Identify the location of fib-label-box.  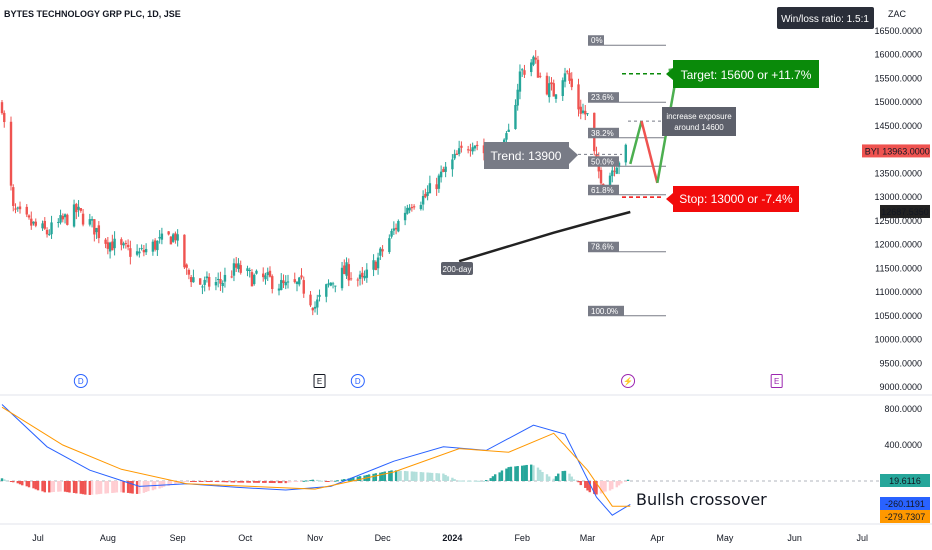
(596, 40).